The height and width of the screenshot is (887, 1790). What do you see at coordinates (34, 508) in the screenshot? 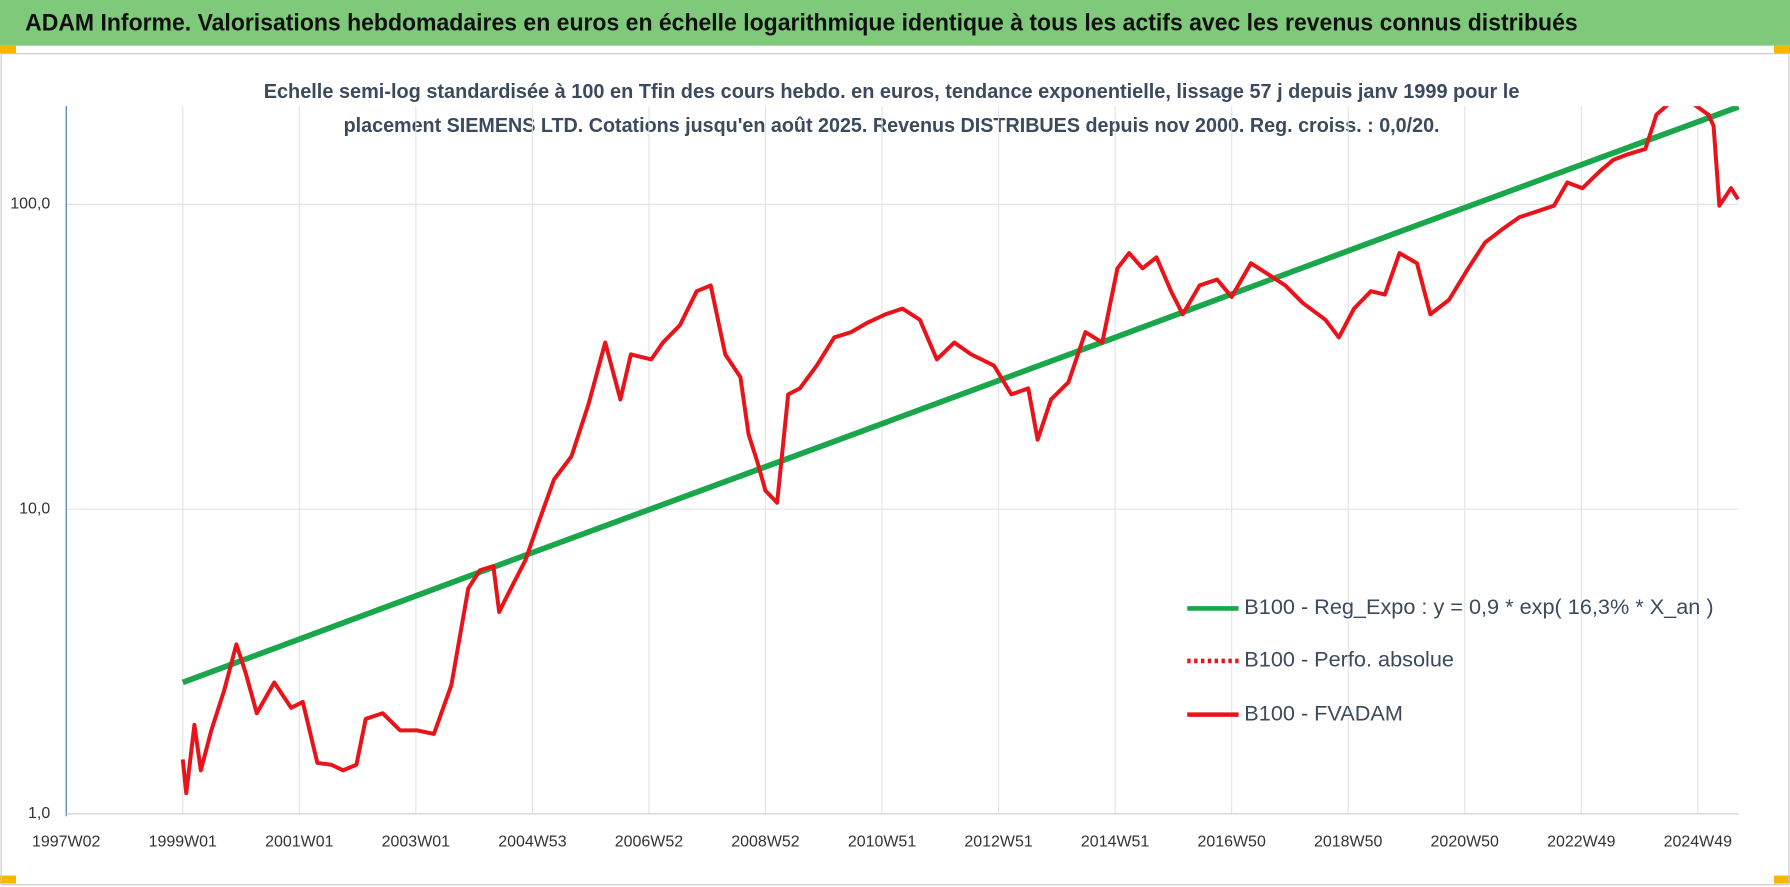
I see `y-tick-label: 10,0` at bounding box center [34, 508].